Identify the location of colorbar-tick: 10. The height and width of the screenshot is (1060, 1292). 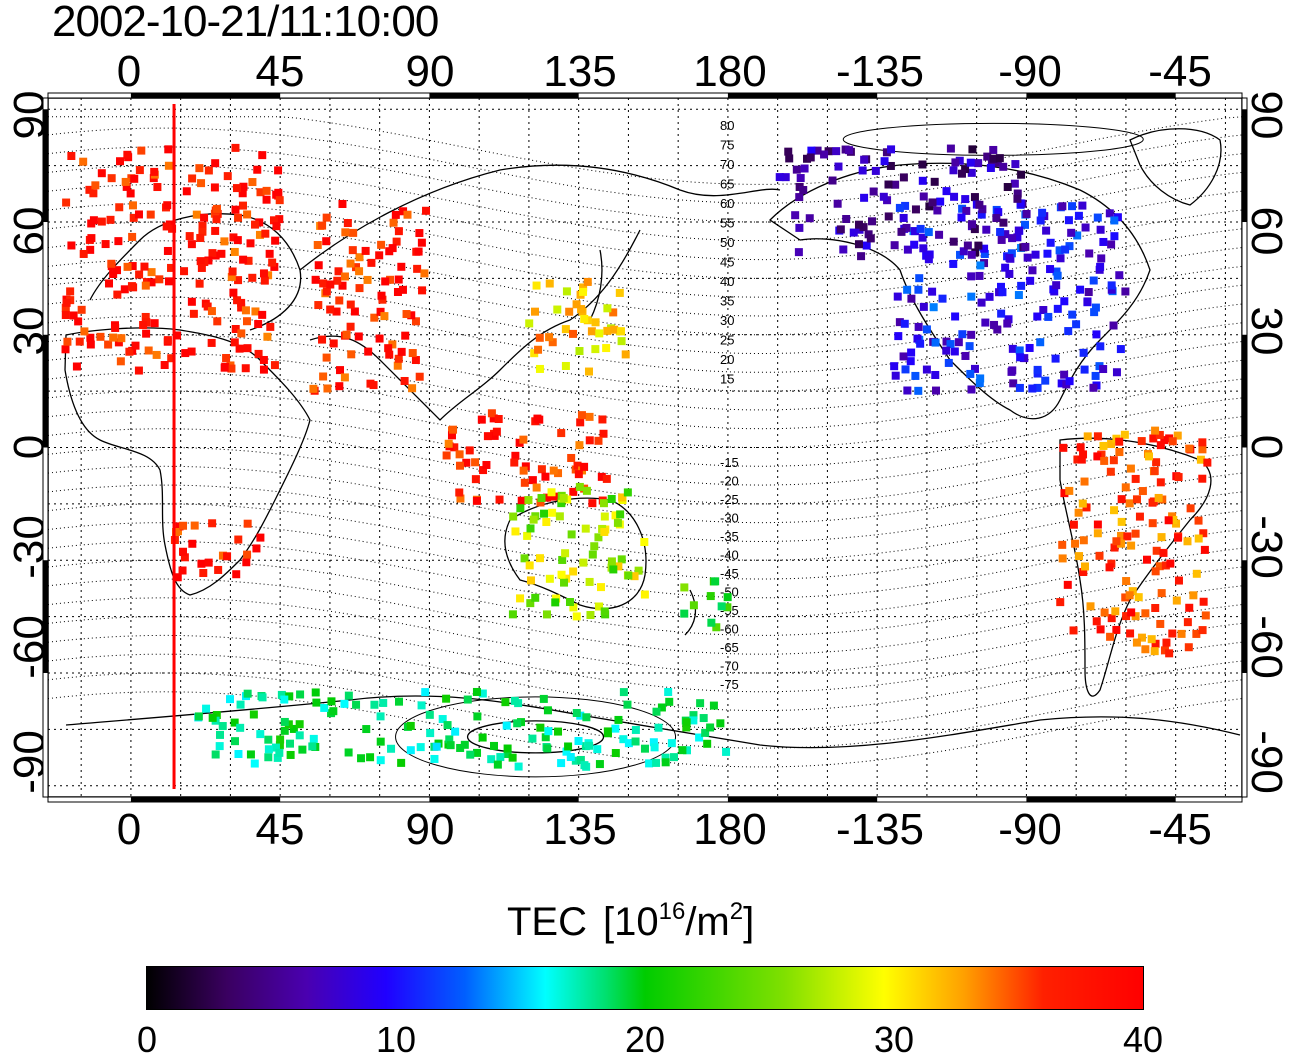
(396, 1039).